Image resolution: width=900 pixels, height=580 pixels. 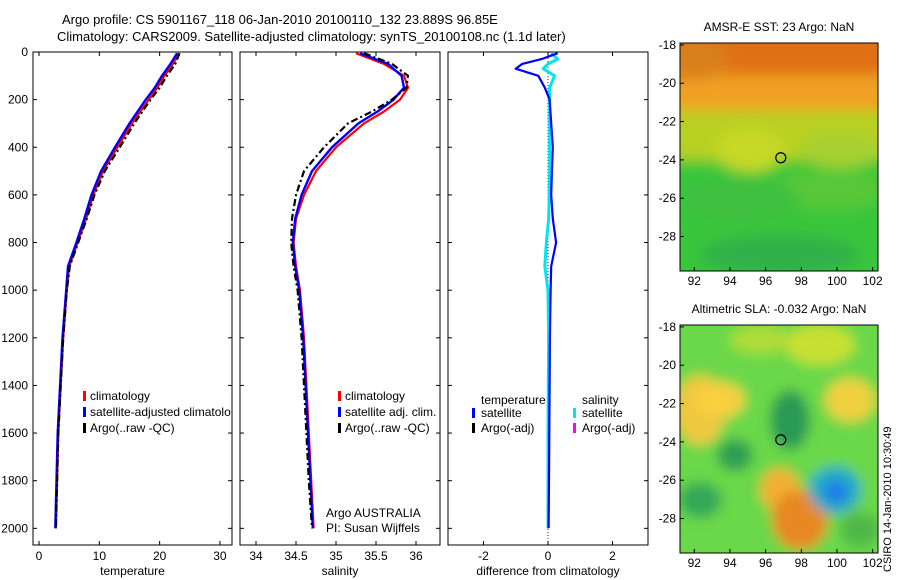 I want to click on salinity_profile-xtick-label: 35.5, so click(x=376, y=556).